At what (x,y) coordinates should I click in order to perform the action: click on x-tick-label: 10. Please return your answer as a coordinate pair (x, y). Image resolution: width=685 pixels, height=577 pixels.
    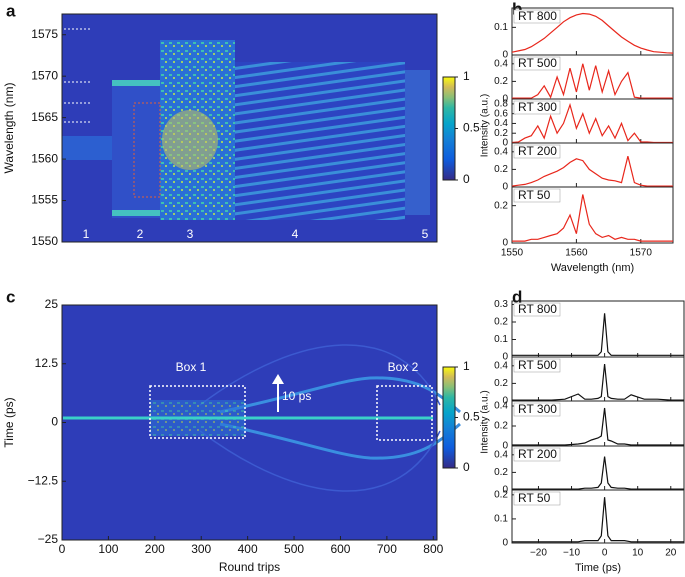
    Looking at the image, I should click on (638, 553).